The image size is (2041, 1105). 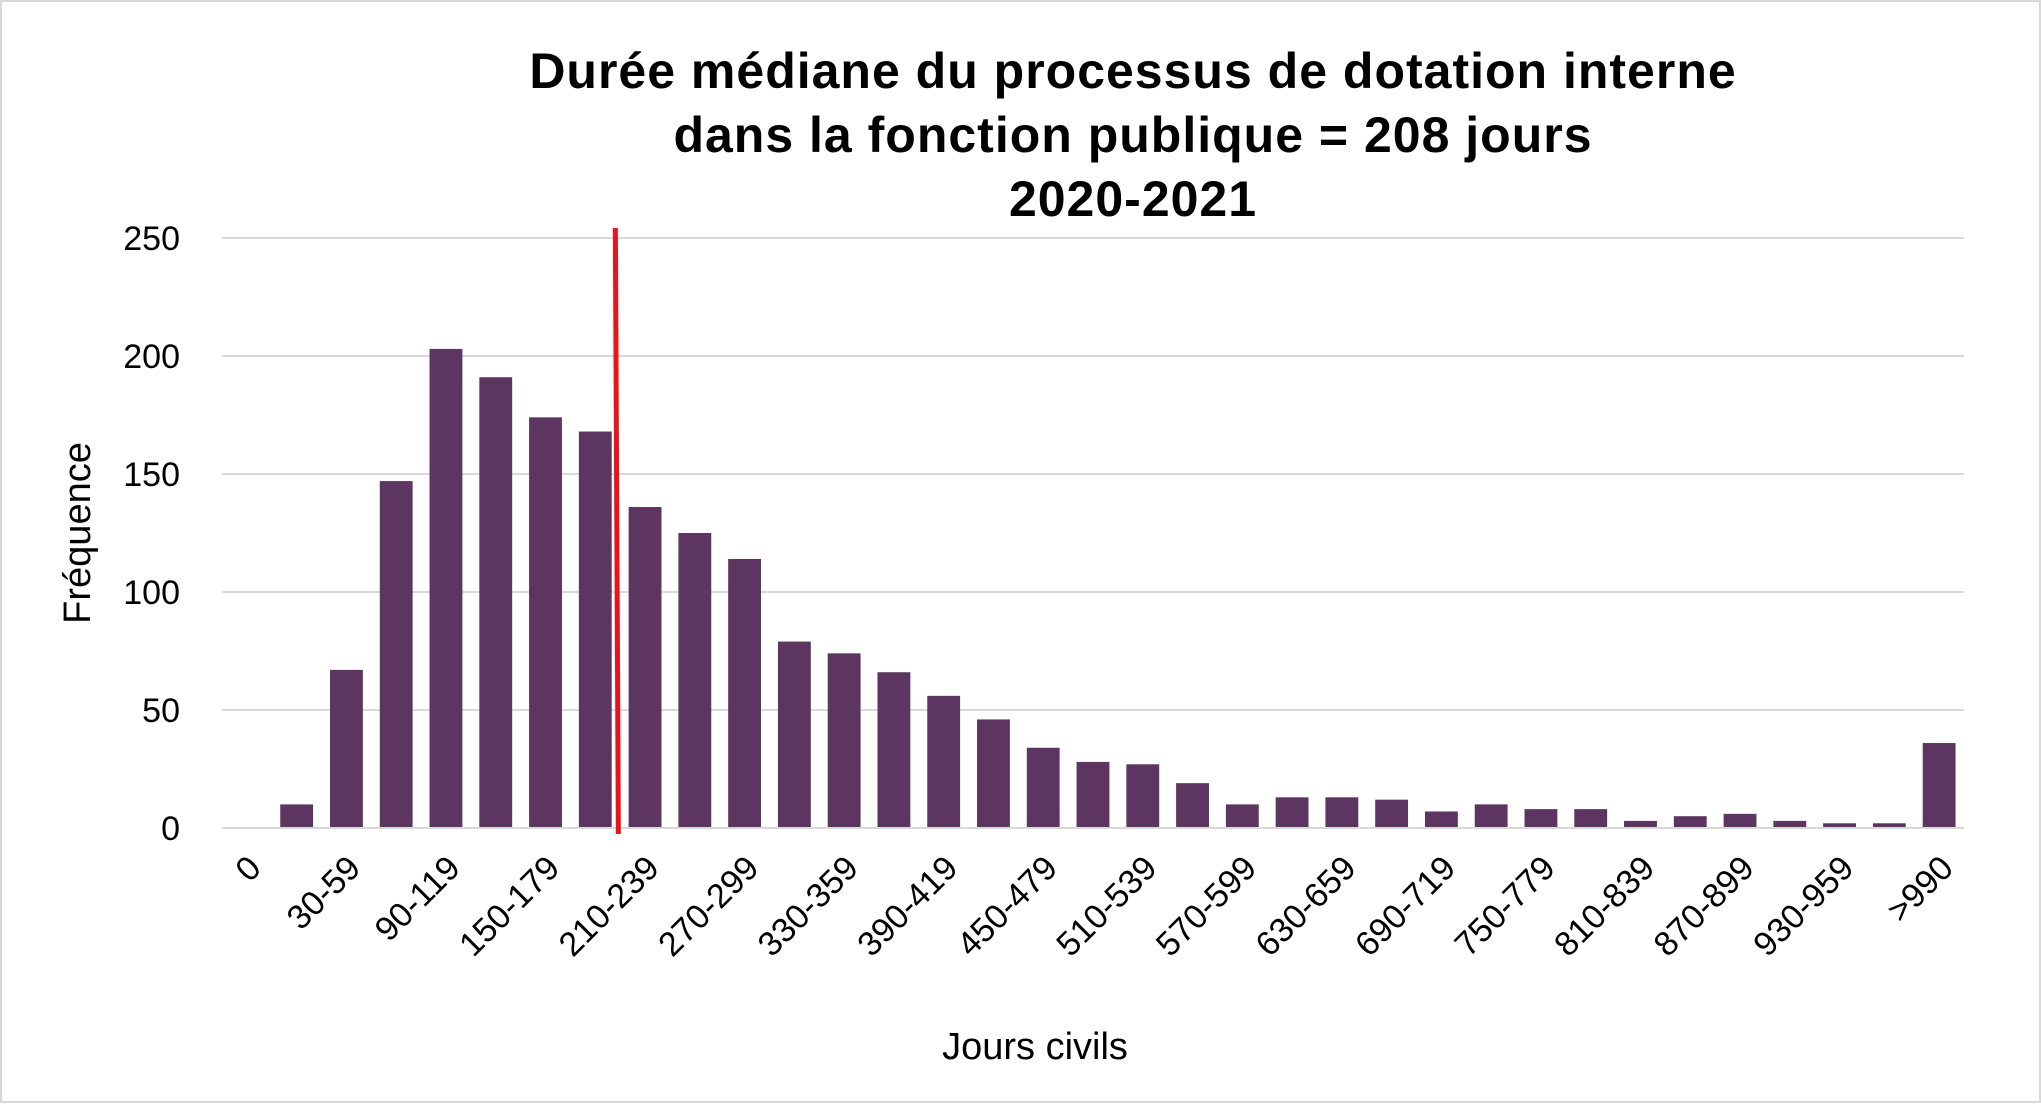 I want to click on median-line, so click(x=616, y=531).